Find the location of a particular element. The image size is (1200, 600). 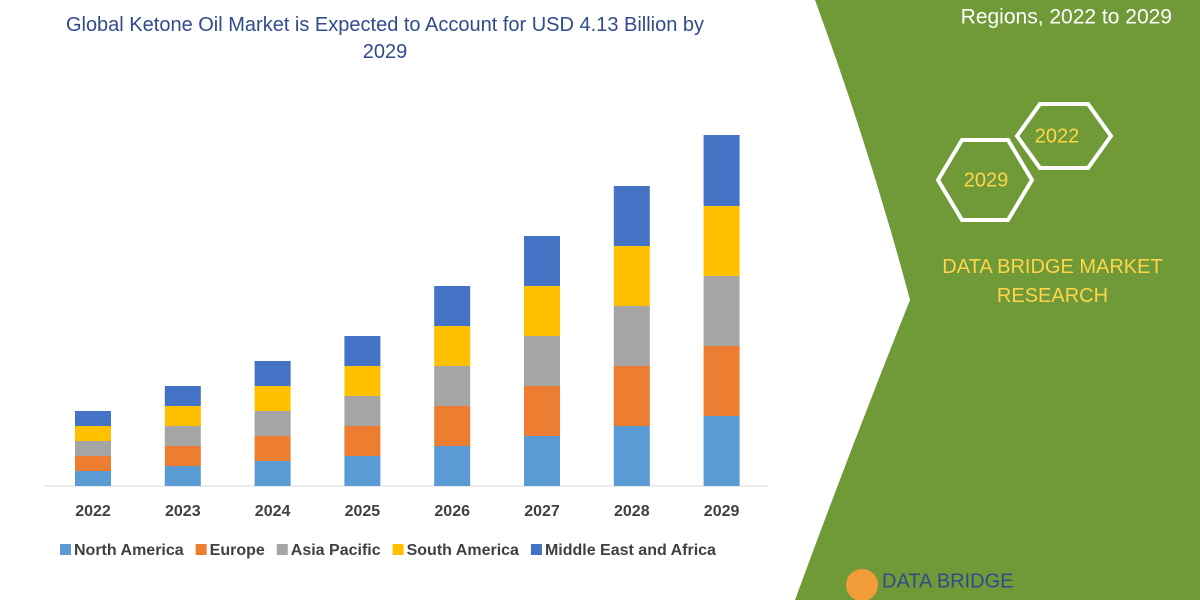

brand: DATA BRIDGE MARKET RESEARCH is located at coordinates (1052, 281).